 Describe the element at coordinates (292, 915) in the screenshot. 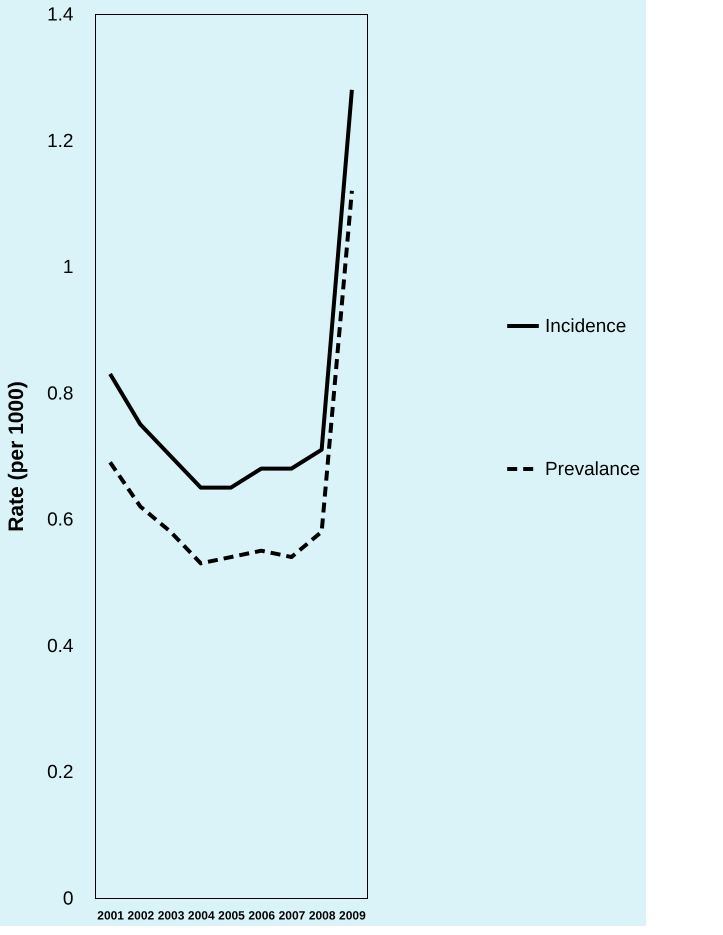

I see `x-tick-label: 2007` at that location.